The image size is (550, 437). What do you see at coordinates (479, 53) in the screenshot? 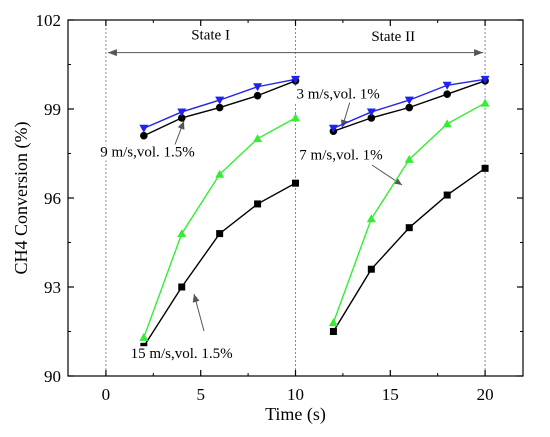
I see `state-ii-arrow-head` at bounding box center [479, 53].